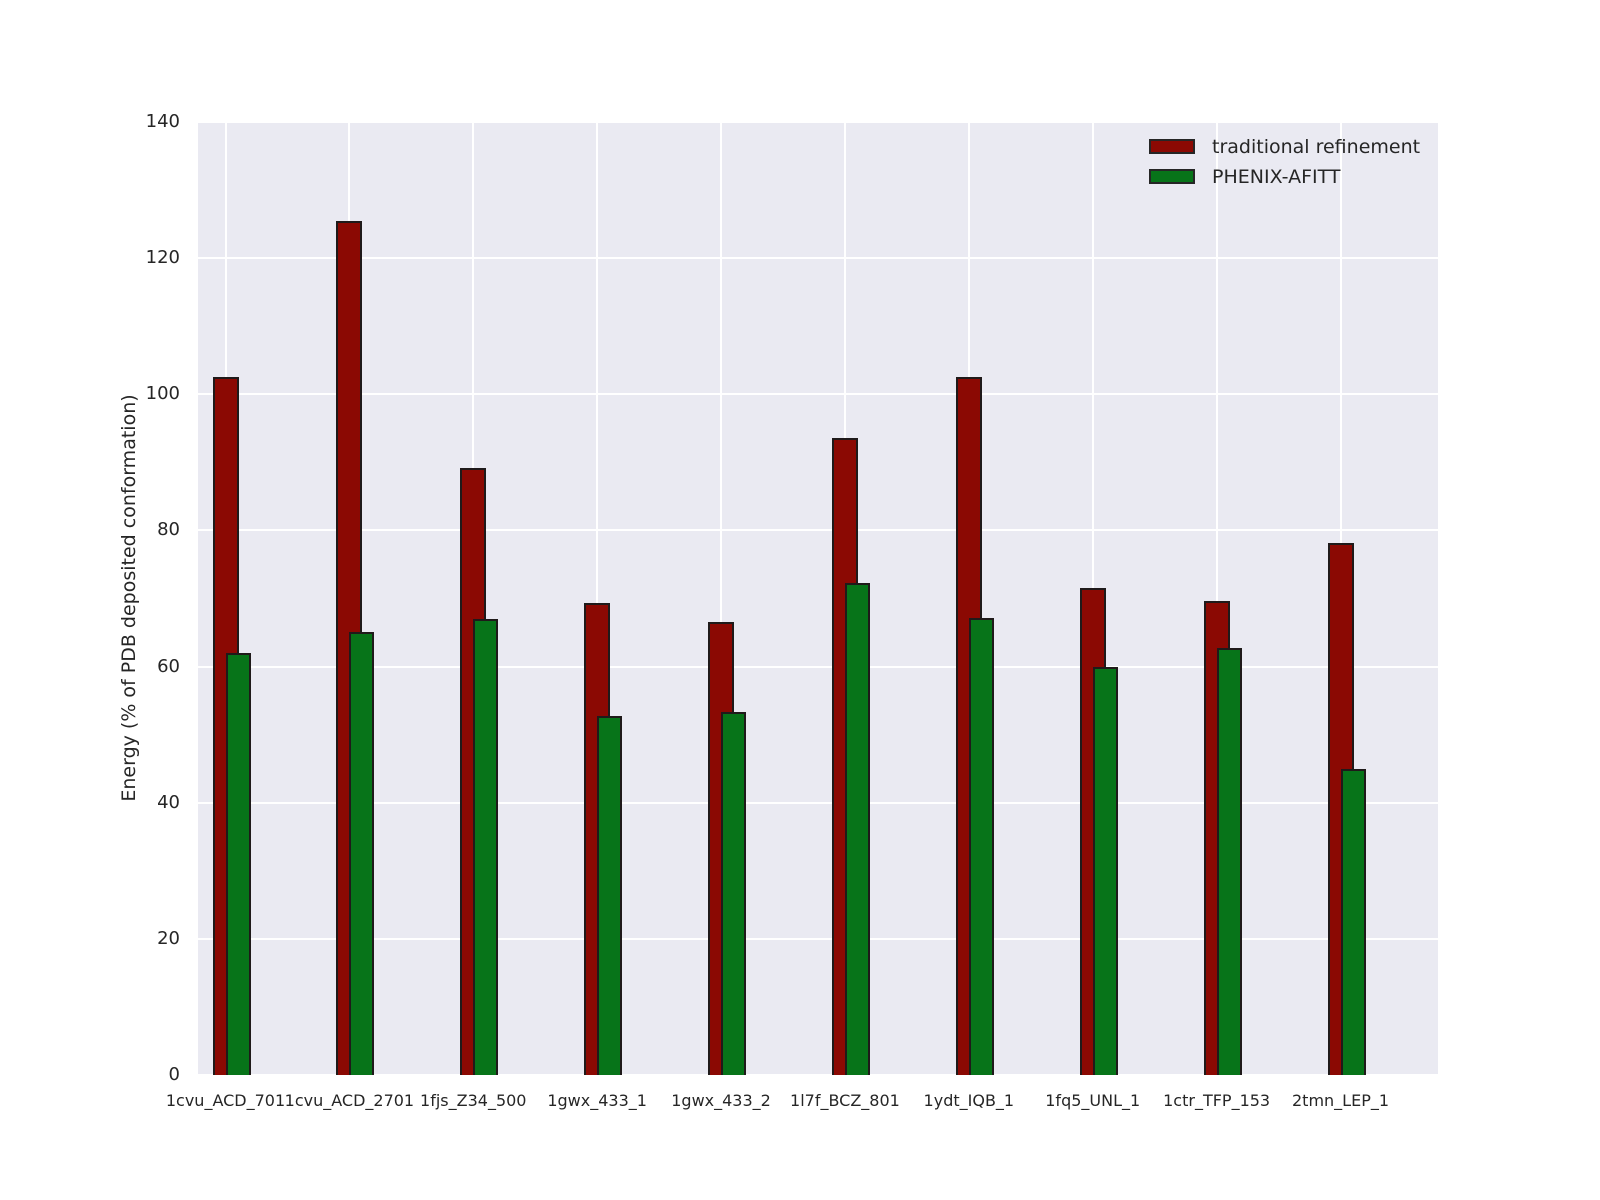 This screenshot has width=1600, height=1200. I want to click on x-tick-label: 1l7f_BCZ_801, so click(845, 1100).